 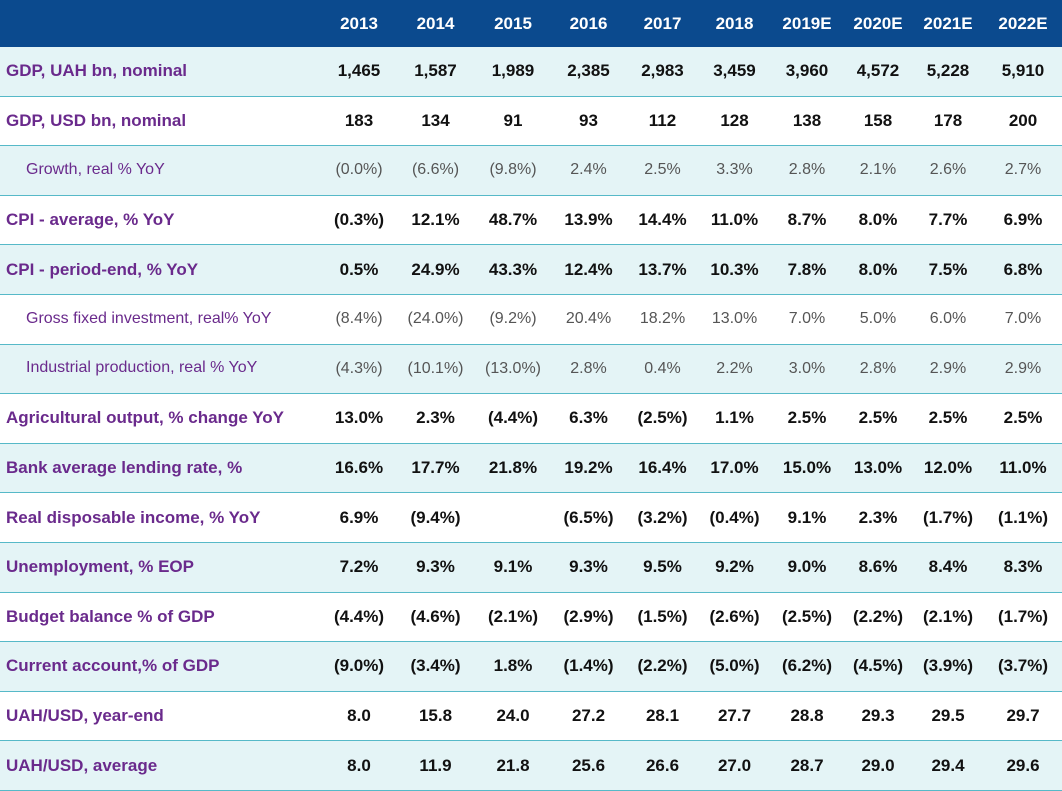 I want to click on column-header: 2019E, so click(x=807, y=23).